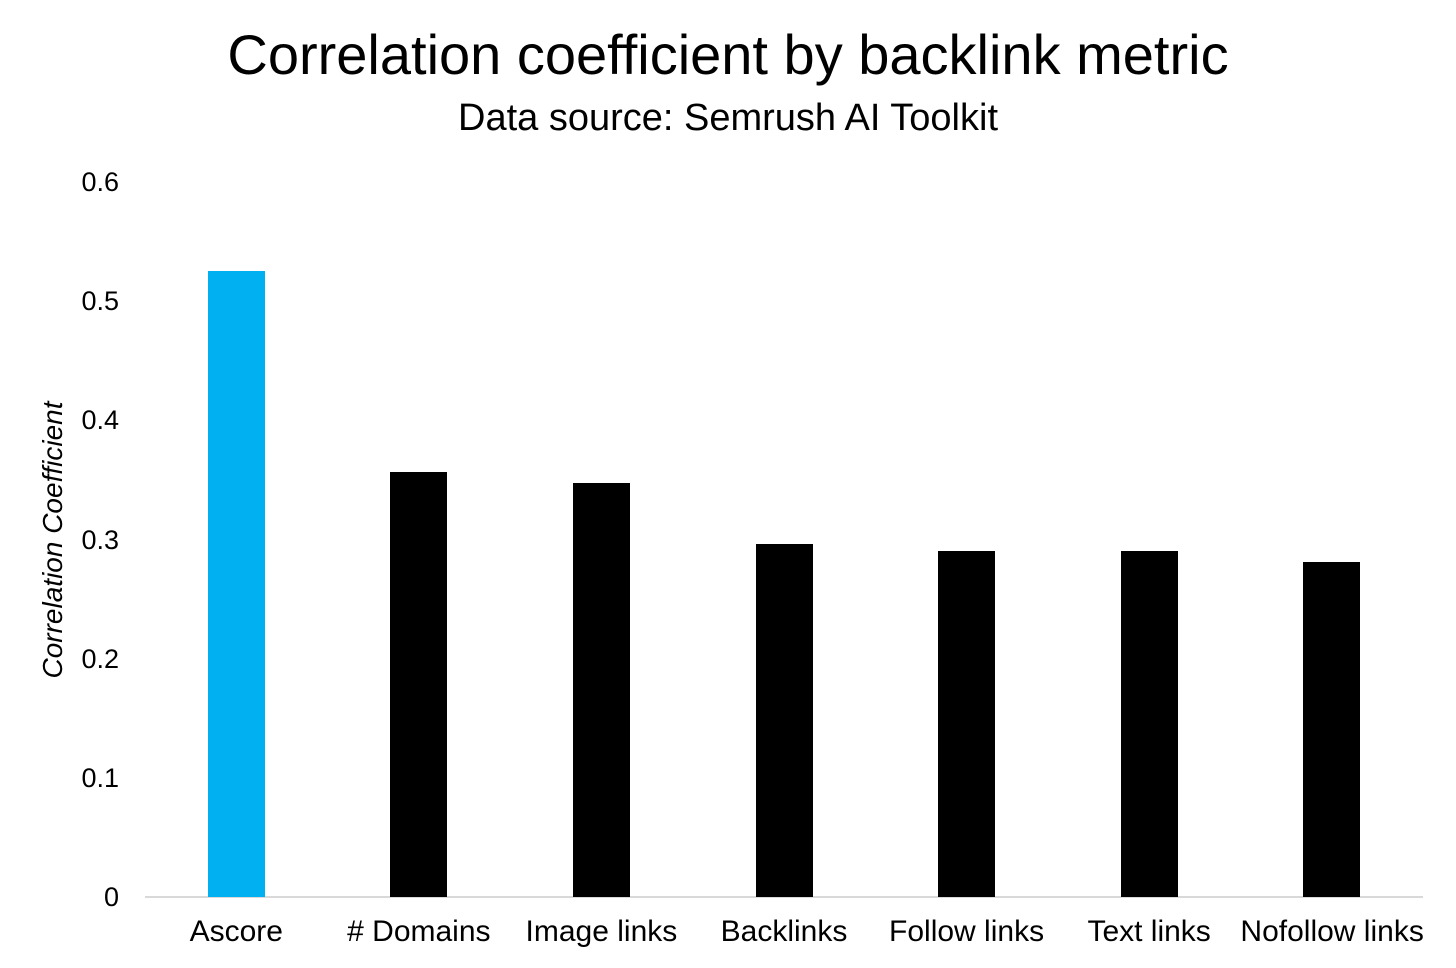 Image resolution: width=1456 pixels, height=968 pixels. What do you see at coordinates (1149, 931) in the screenshot?
I see `x-axis-label: Text links` at bounding box center [1149, 931].